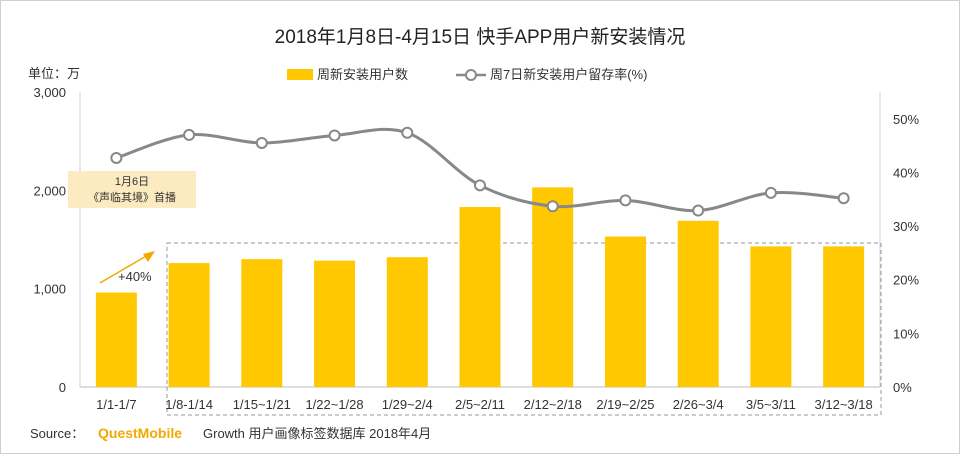  Describe the element at coordinates (54, 73) in the screenshot. I see `unit-label: 单位：万` at that location.